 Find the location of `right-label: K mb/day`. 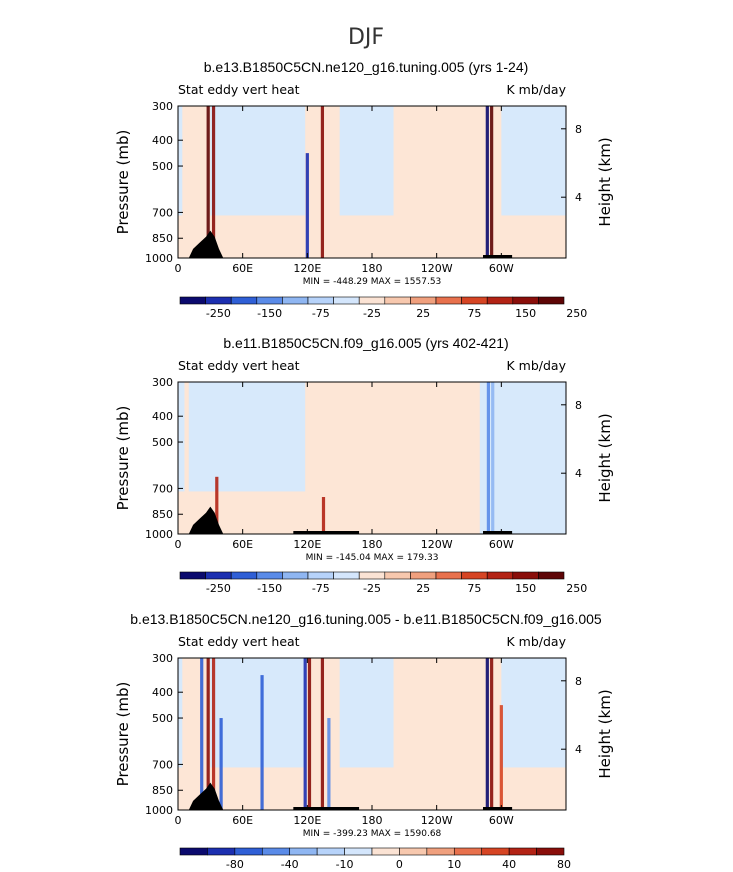

right-label: K mb/day is located at coordinates (537, 89).